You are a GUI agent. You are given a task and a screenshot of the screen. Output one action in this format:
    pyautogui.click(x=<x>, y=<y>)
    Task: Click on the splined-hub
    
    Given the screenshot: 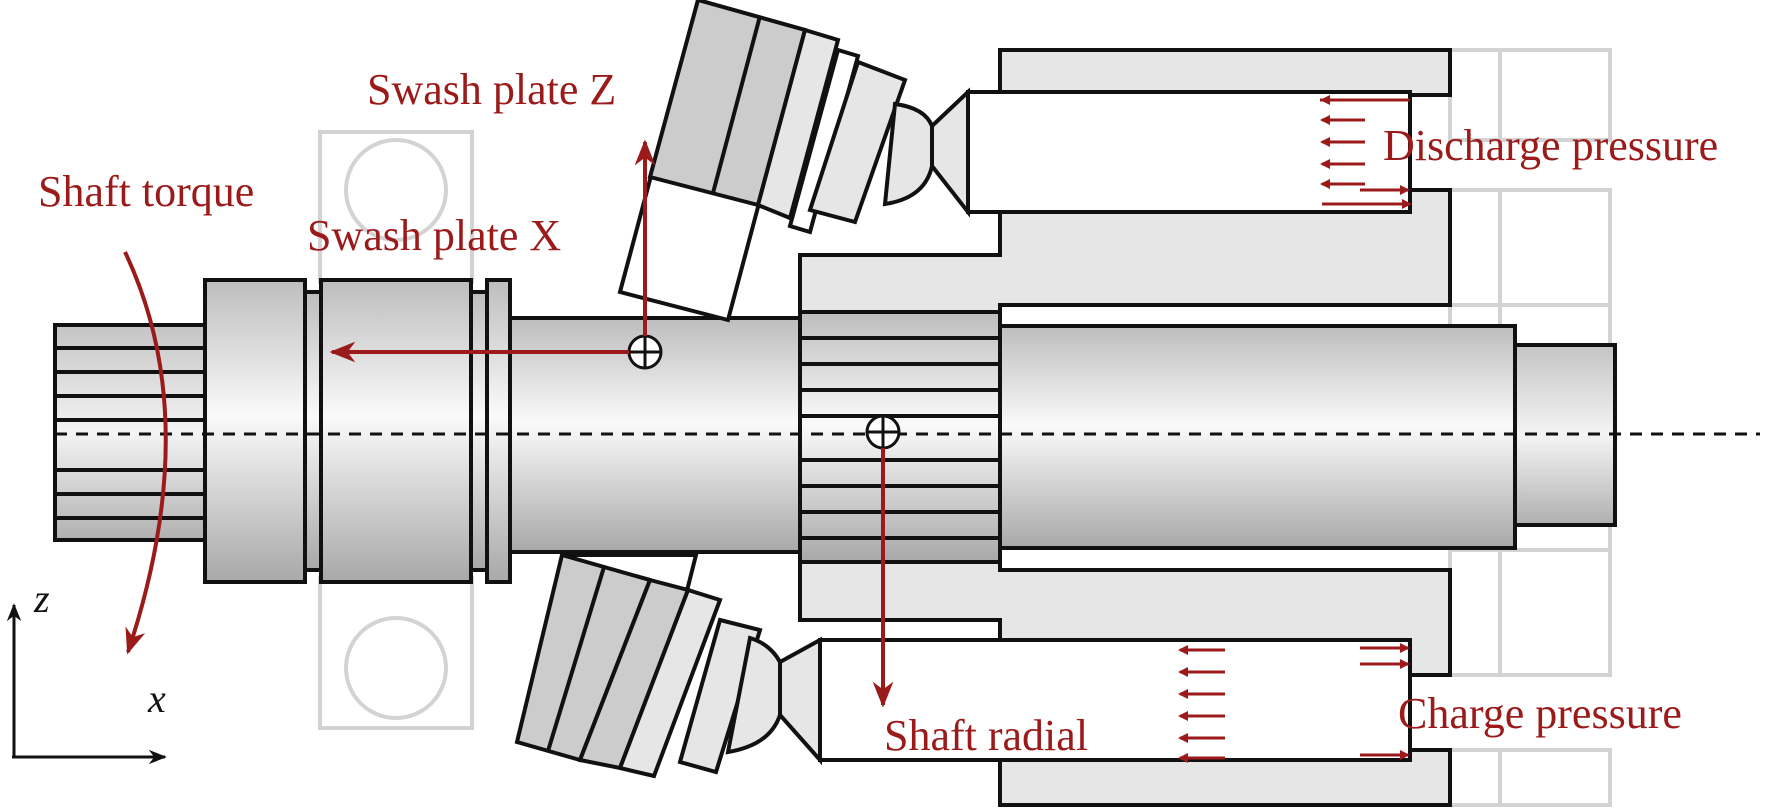 What is the action you would take?
    pyautogui.click(x=900, y=437)
    